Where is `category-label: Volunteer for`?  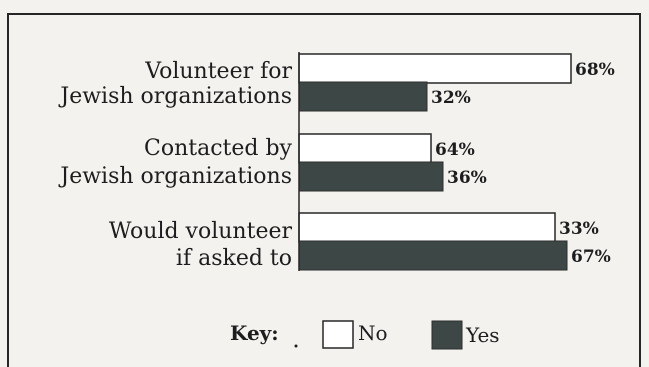
category-label: Volunteer for is located at coordinates (218, 71).